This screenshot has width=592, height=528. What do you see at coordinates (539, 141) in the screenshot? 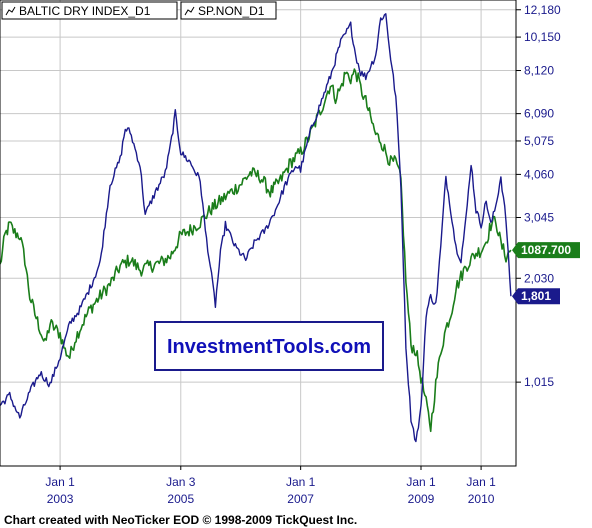
I see `y-tick-label: 5,075` at bounding box center [539, 141].